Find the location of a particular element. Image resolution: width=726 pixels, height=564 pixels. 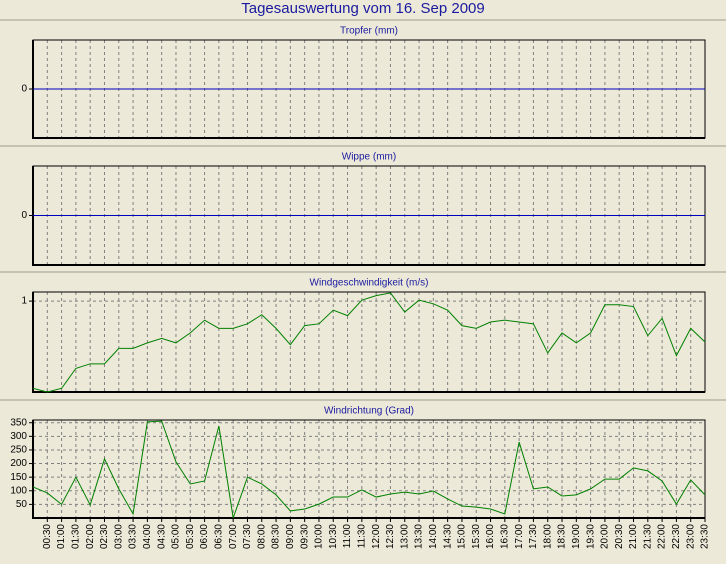

x-tick-label: 17:30 is located at coordinates (533, 536).